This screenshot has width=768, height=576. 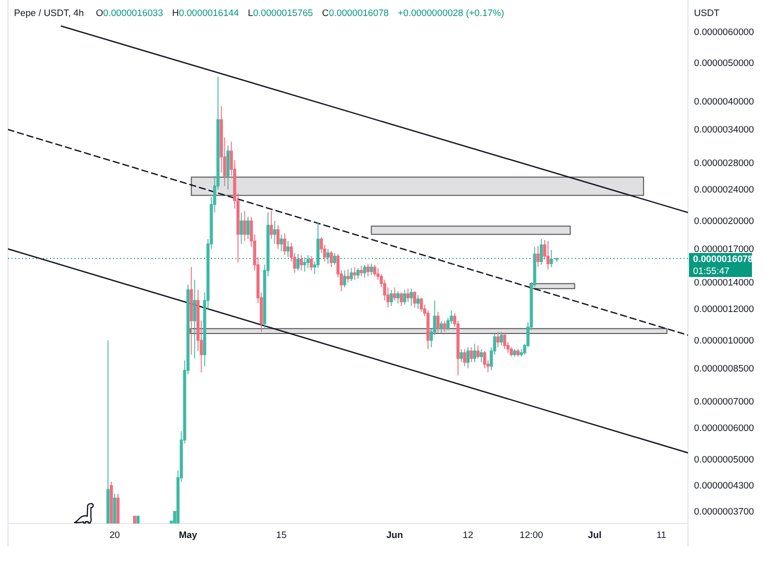 What do you see at coordinates (281, 534) in the screenshot?
I see `x-tick-label: 15` at bounding box center [281, 534].